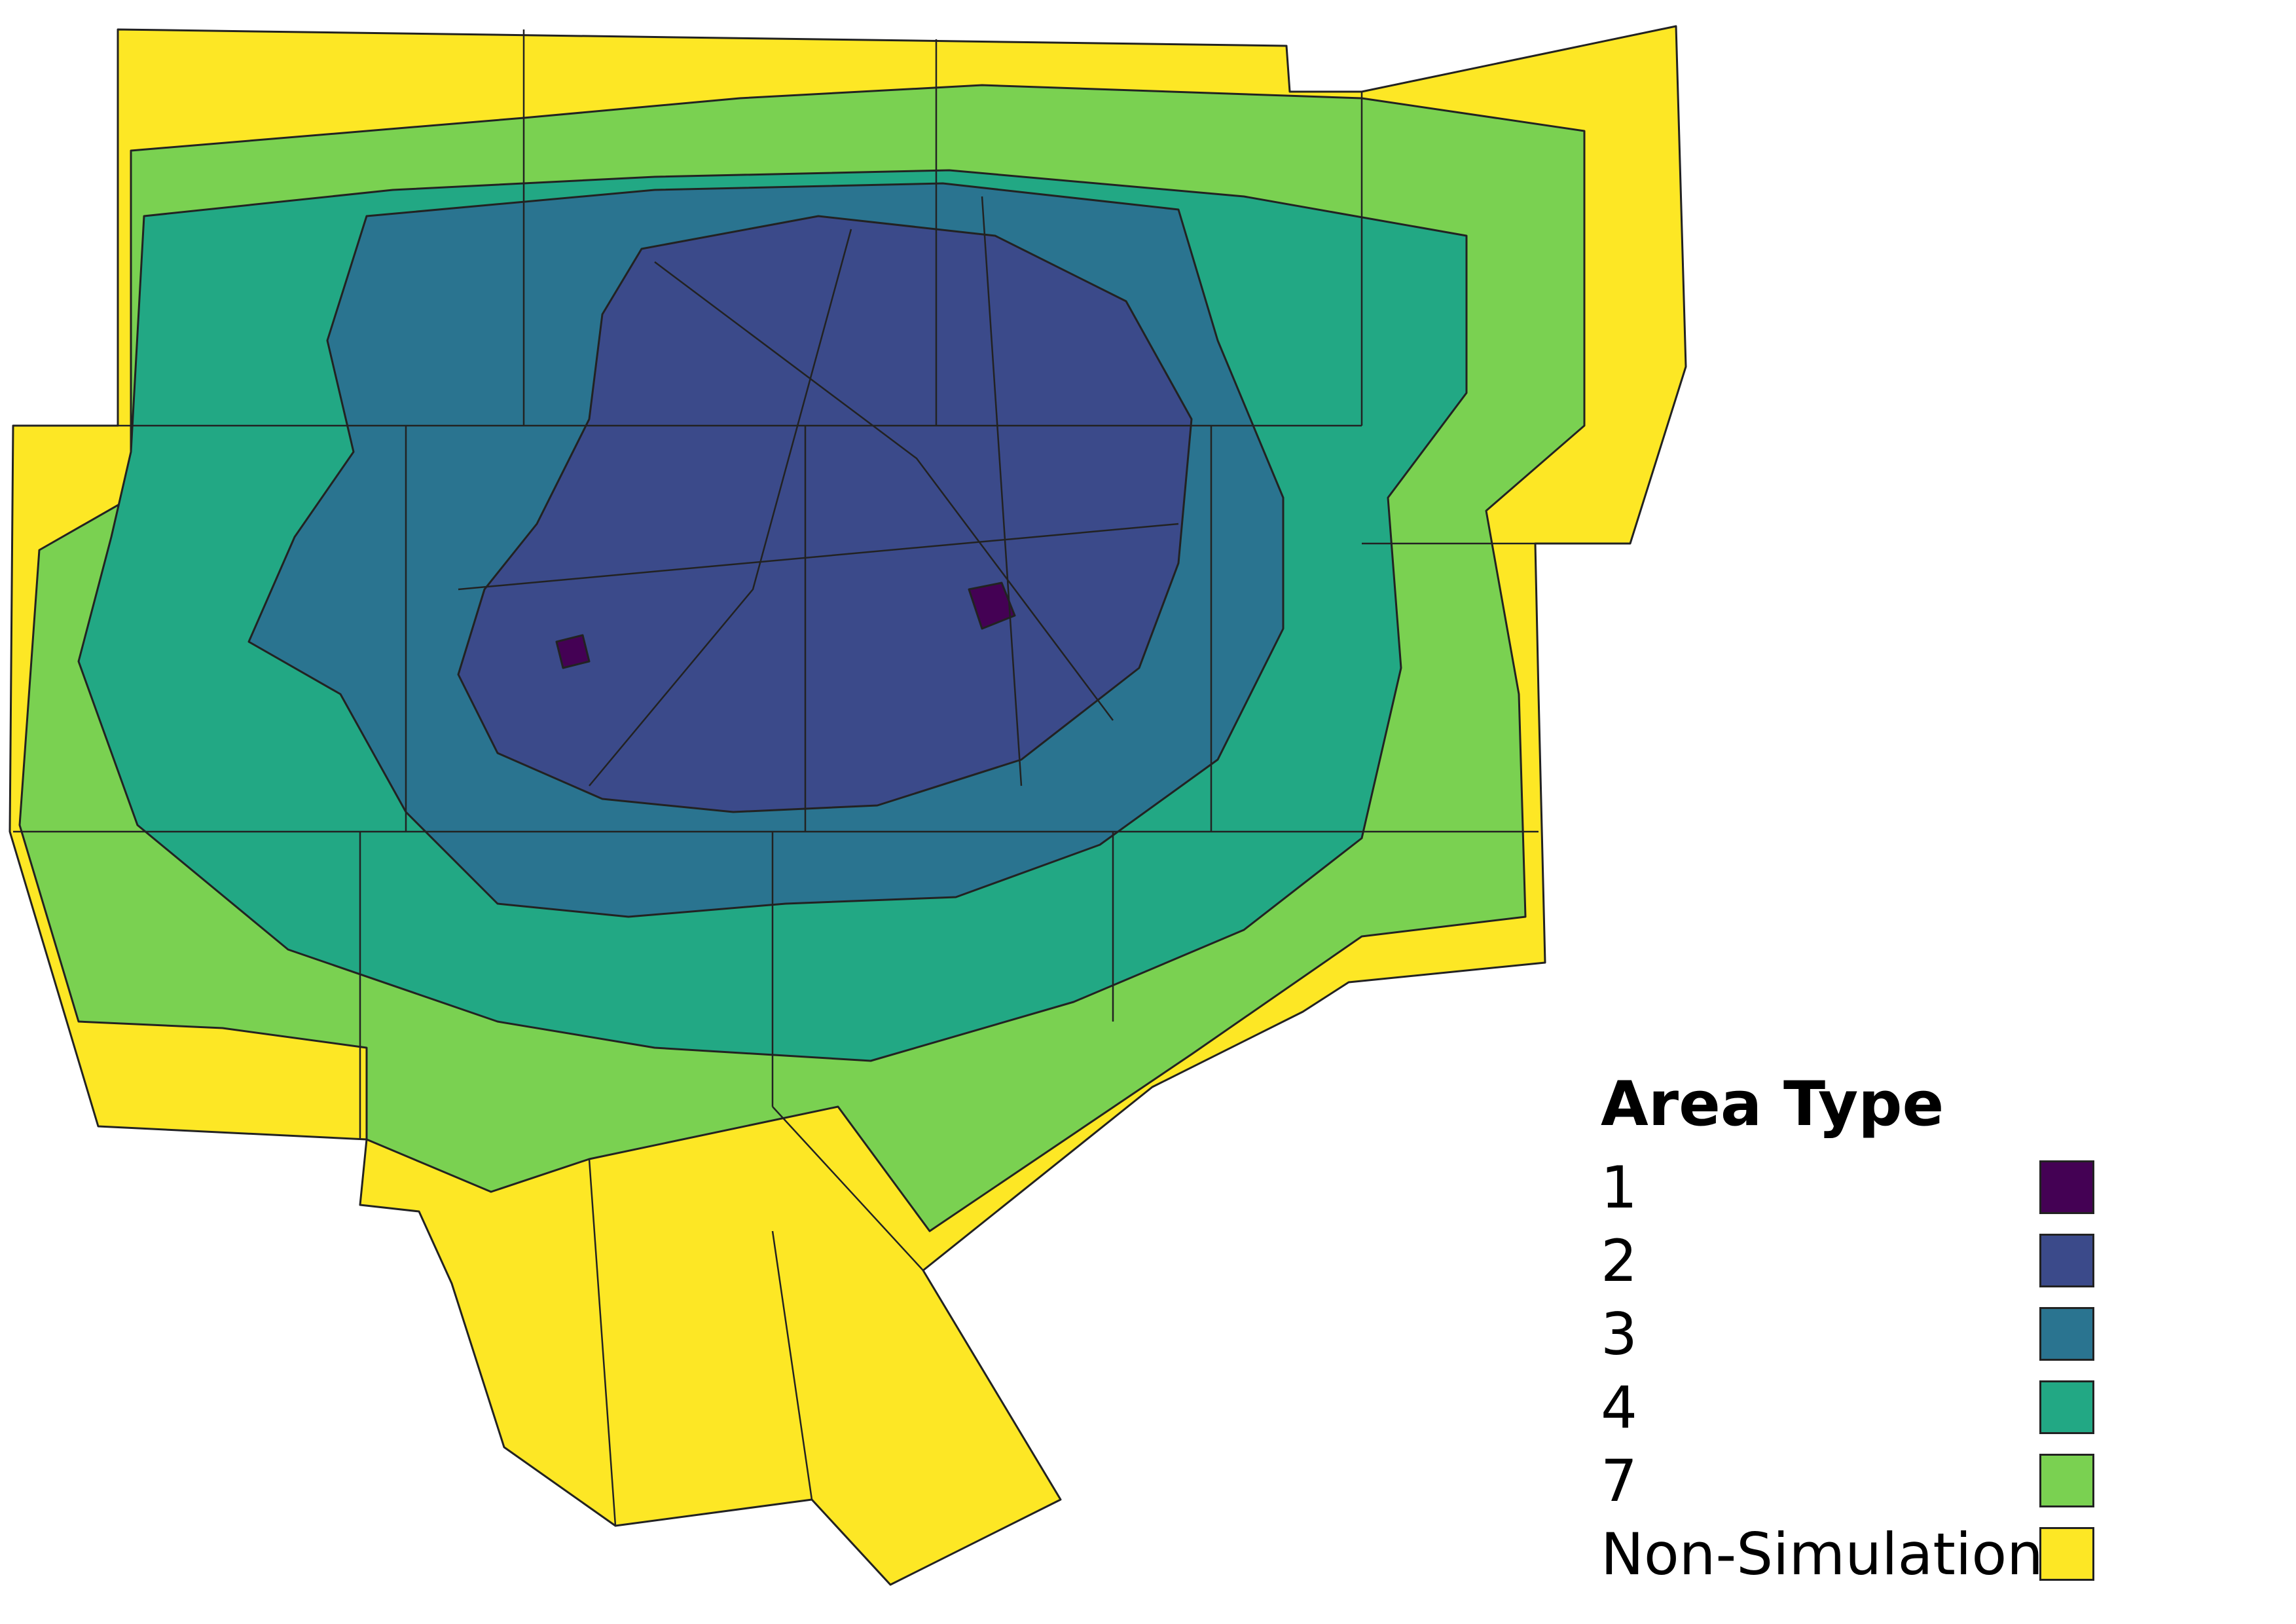 The height and width of the screenshot is (1624, 2296). What do you see at coordinates (1772, 1104) in the screenshot?
I see `legend-title: Area Type` at bounding box center [1772, 1104].